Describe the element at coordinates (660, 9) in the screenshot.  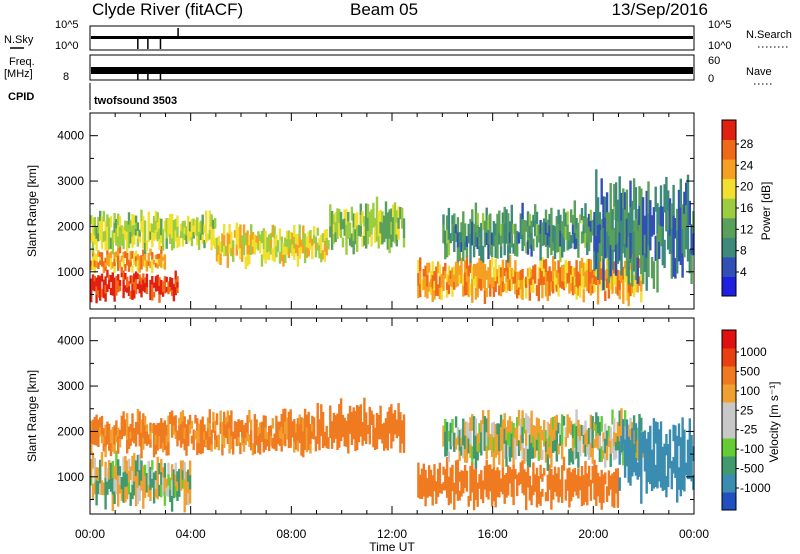
I see `date-label: 13/Sep/2016` at that location.